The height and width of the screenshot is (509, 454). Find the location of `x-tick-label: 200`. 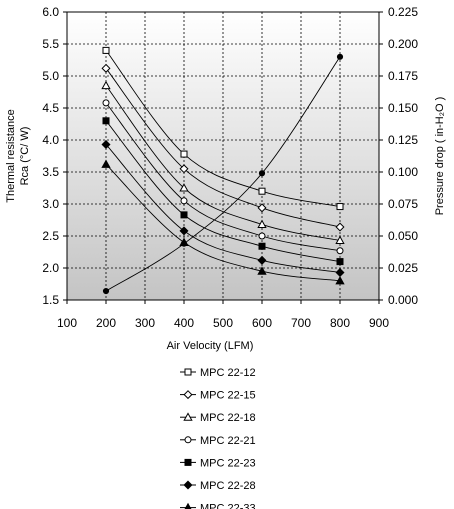

x-tick-label: 200 is located at coordinates (106, 323).